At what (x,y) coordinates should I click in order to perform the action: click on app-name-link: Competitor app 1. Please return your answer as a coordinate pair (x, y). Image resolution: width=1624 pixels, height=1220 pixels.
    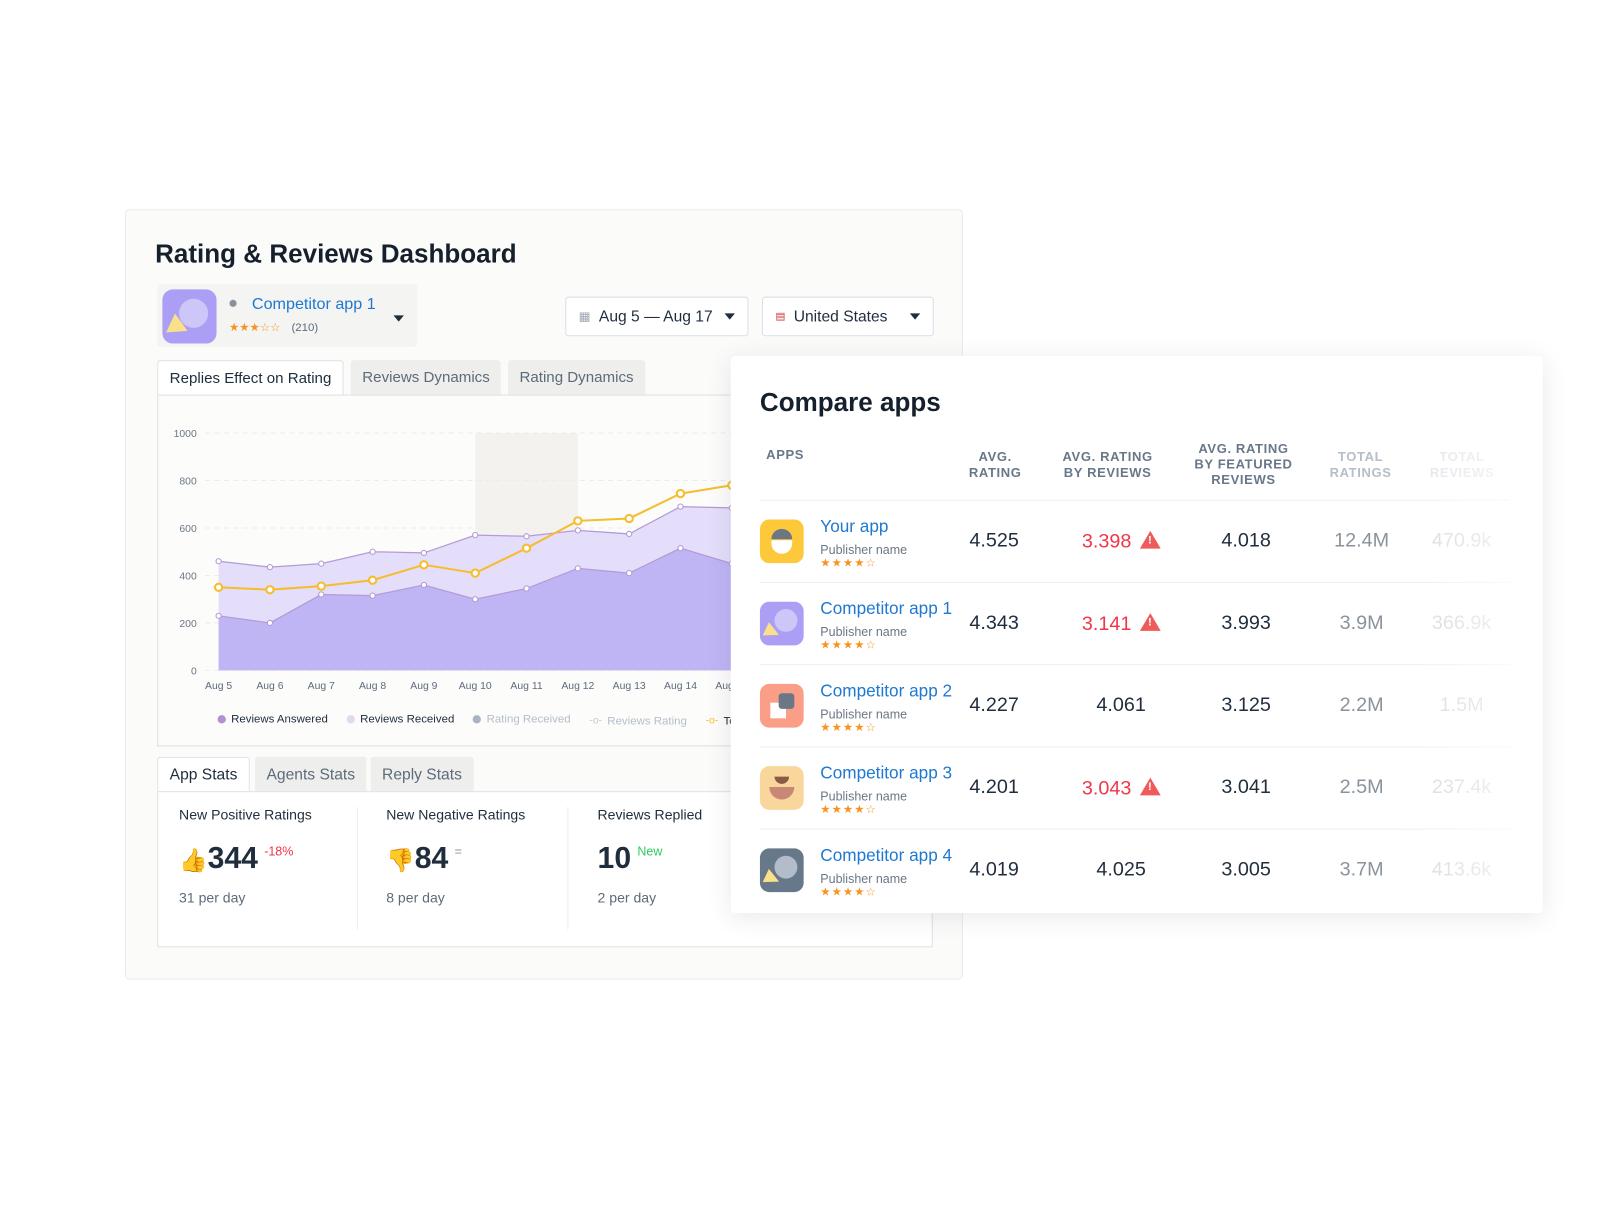
    Looking at the image, I should click on (886, 609).